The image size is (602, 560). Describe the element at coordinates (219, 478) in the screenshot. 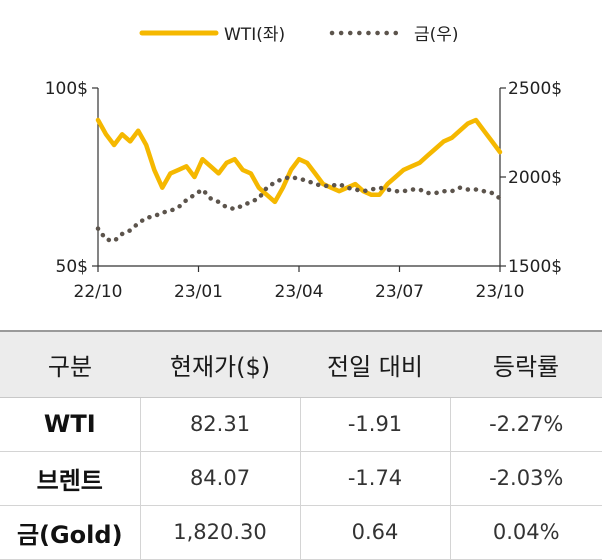

I see `row-price: 84.07` at that location.